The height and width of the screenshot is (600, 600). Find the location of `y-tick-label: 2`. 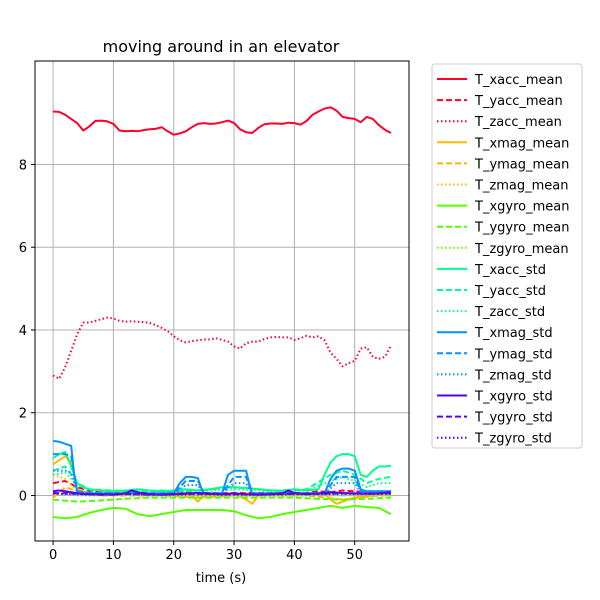

y-tick-label: 2 is located at coordinates (23, 414).